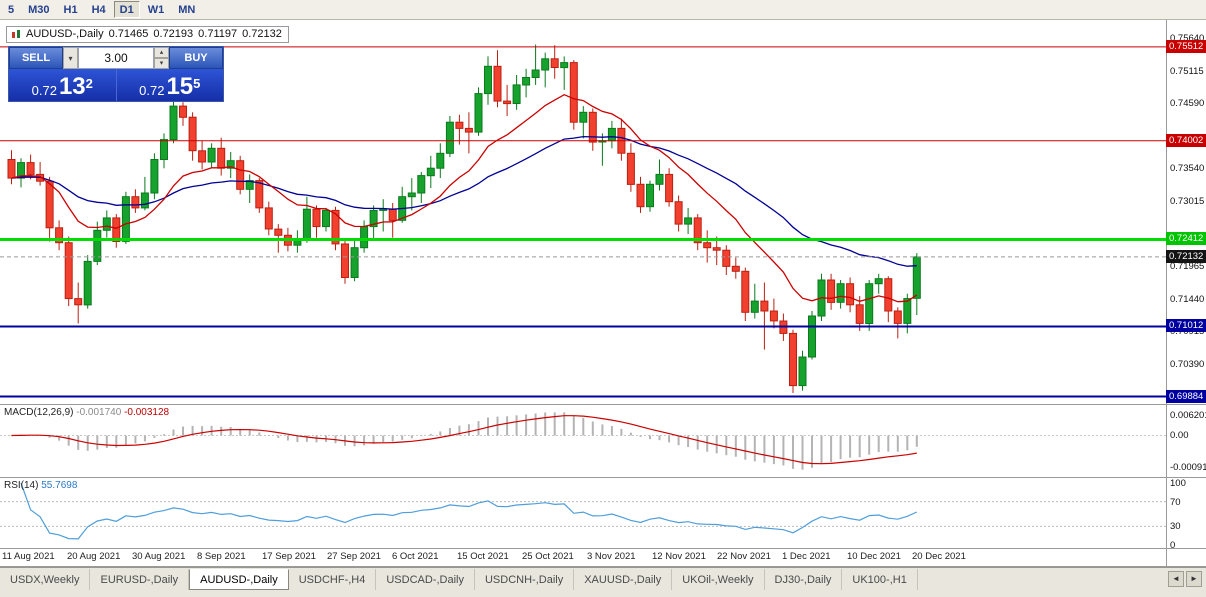  I want to click on date-axis-label: 17 Sep 2021, so click(289, 556).